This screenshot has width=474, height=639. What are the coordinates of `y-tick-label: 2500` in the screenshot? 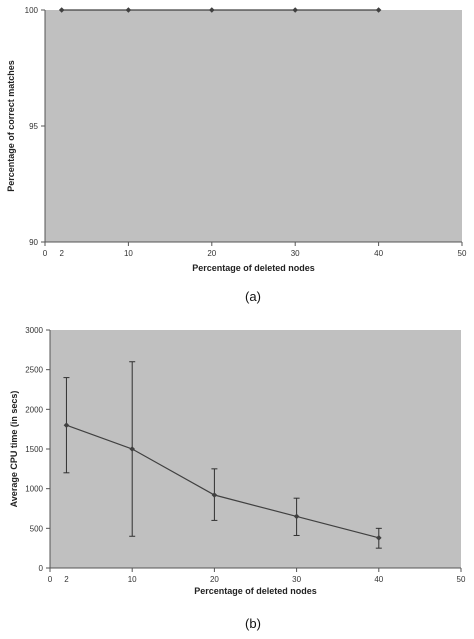 It's located at (34, 370).